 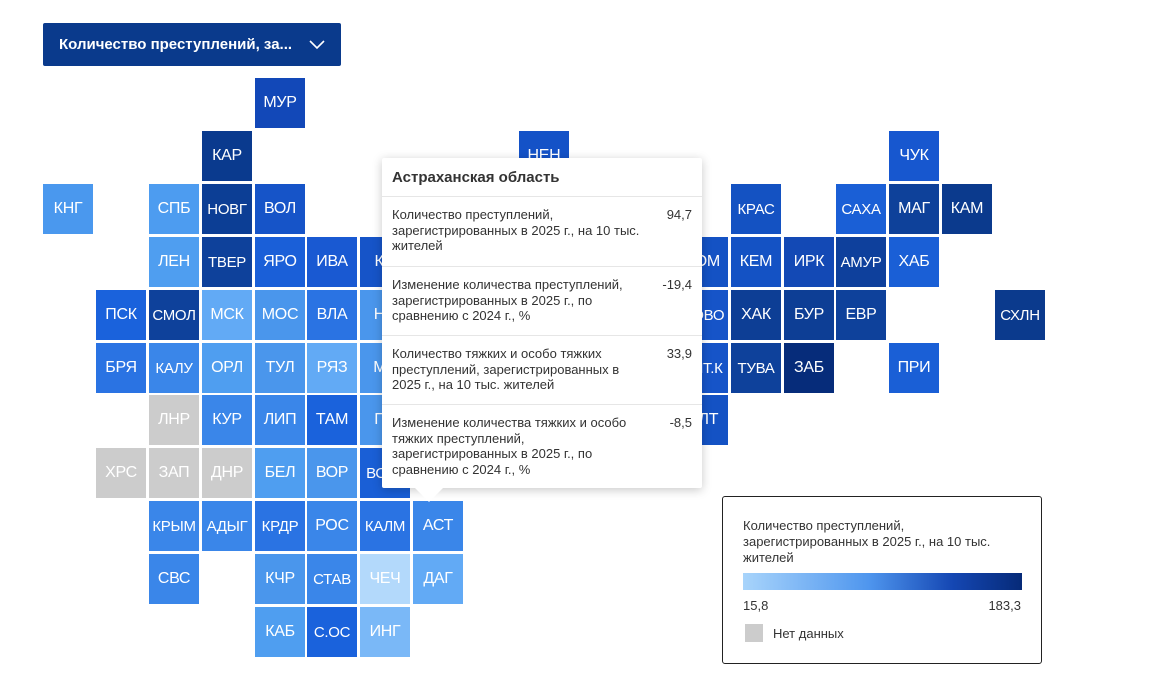 What do you see at coordinates (280, 579) in the screenshot?
I see `region-tile-кчр: КЧР` at bounding box center [280, 579].